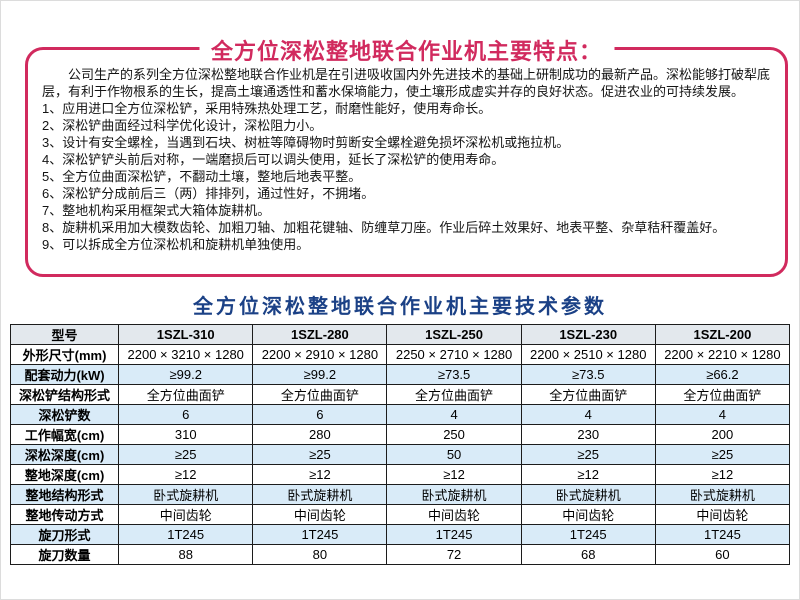 The image size is (800, 600). Describe the element at coordinates (588, 554) in the screenshot. I see `table-cell: 68` at that location.